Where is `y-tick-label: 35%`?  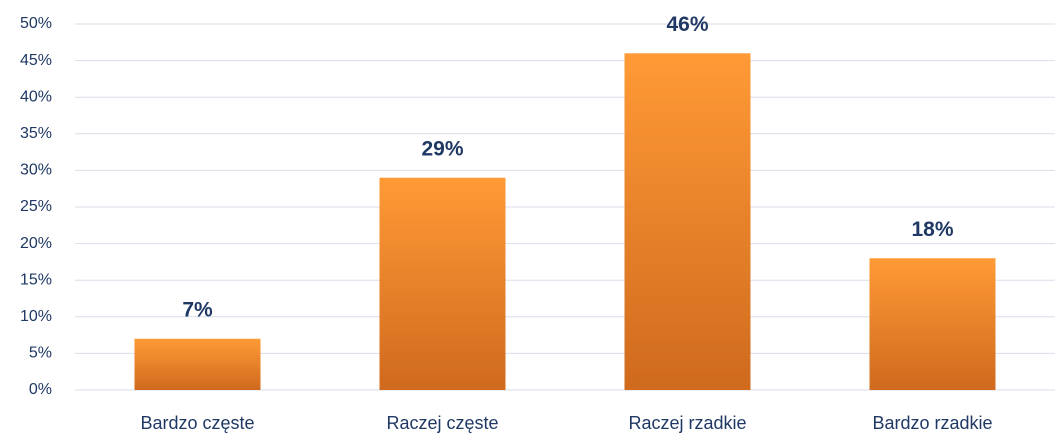 y-tick-label: 35% is located at coordinates (36, 133).